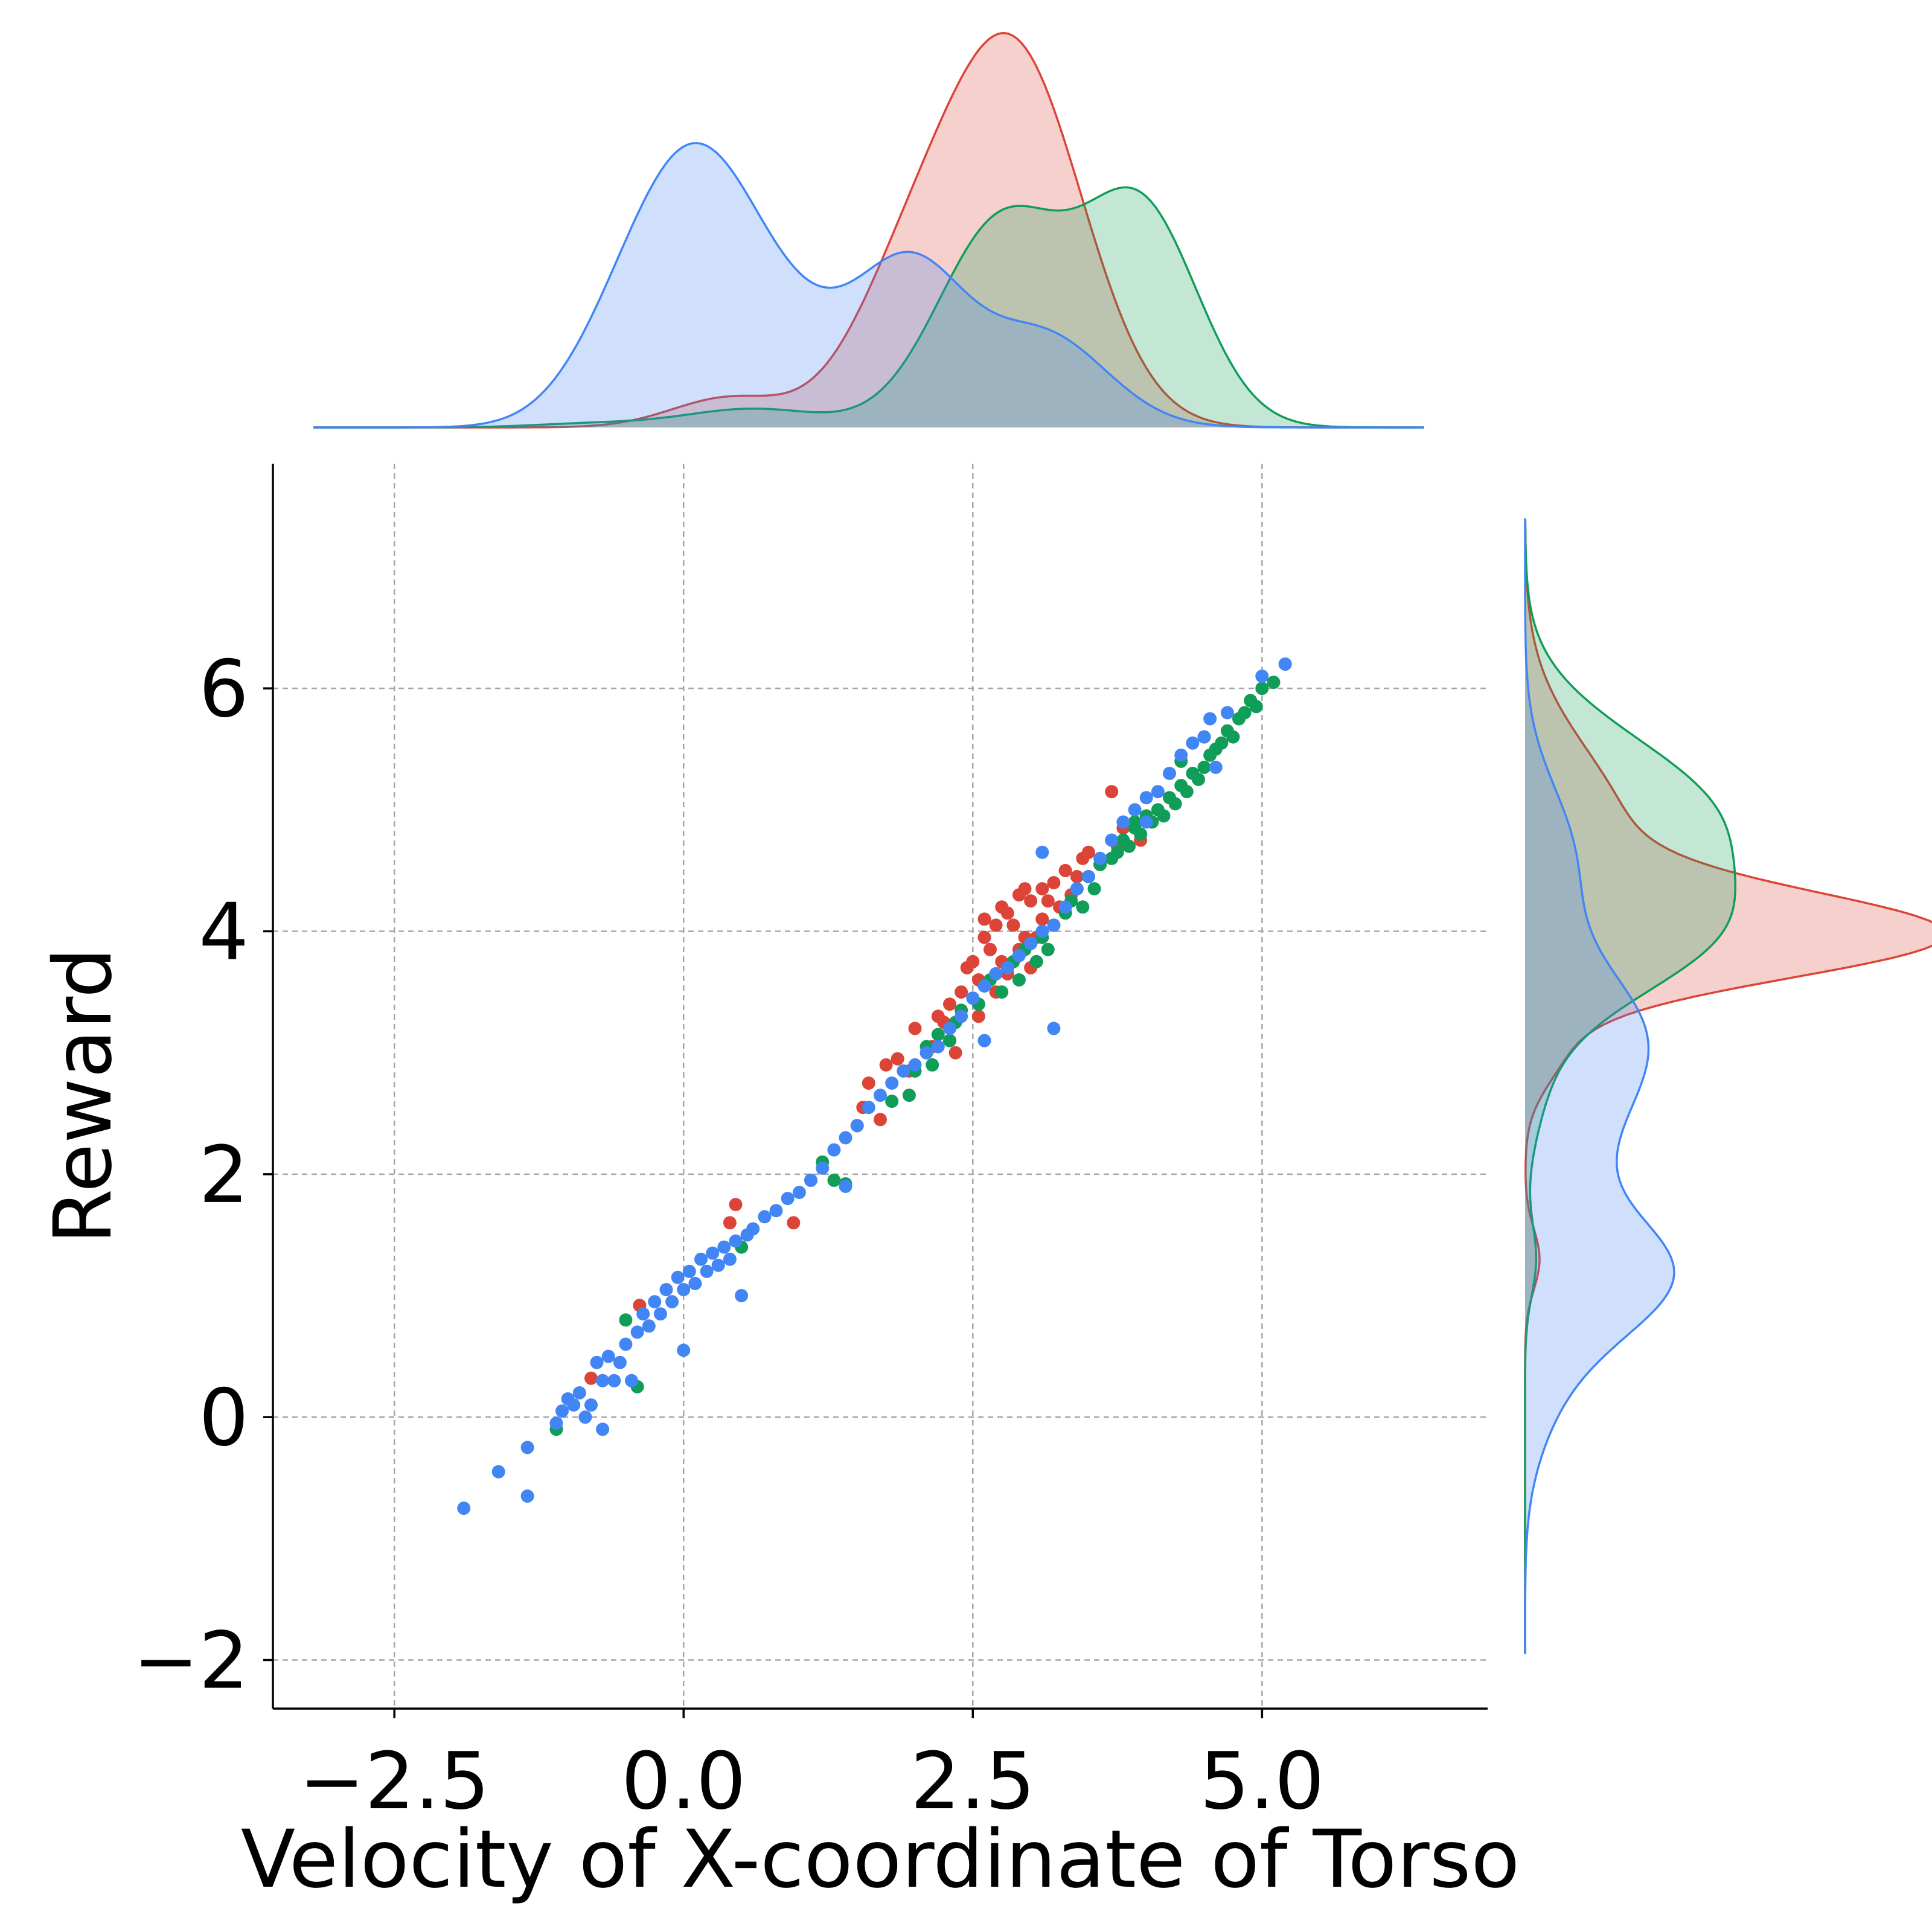  I want to click on x-tick-label: 5.0, so click(1262, 1781).